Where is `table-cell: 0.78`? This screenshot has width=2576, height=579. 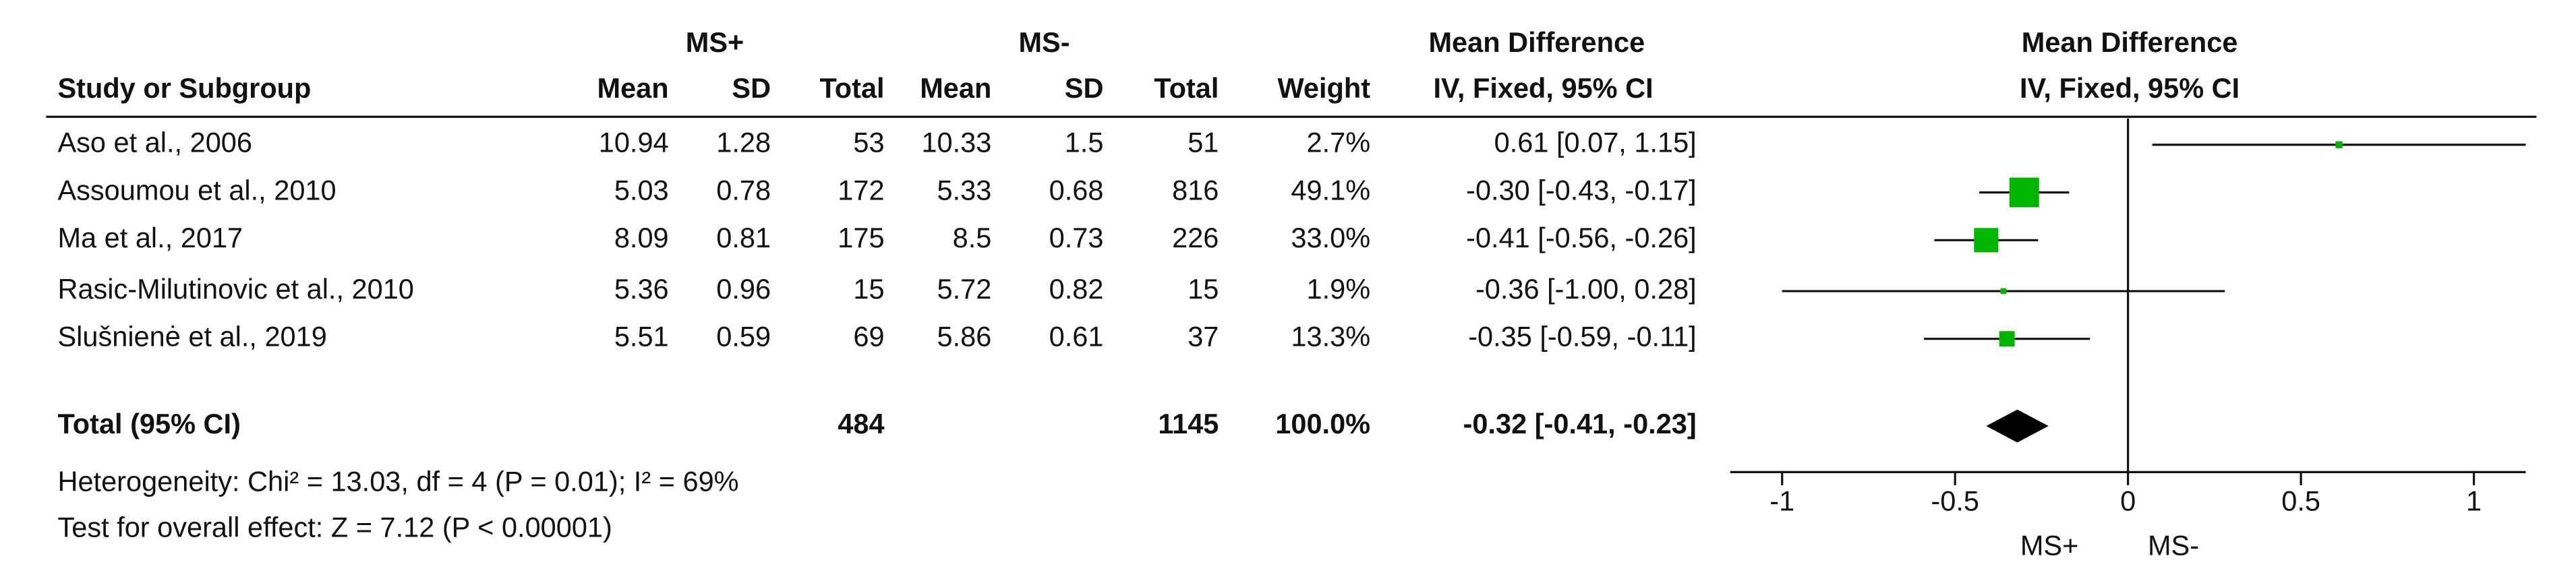 table-cell: 0.78 is located at coordinates (743, 191).